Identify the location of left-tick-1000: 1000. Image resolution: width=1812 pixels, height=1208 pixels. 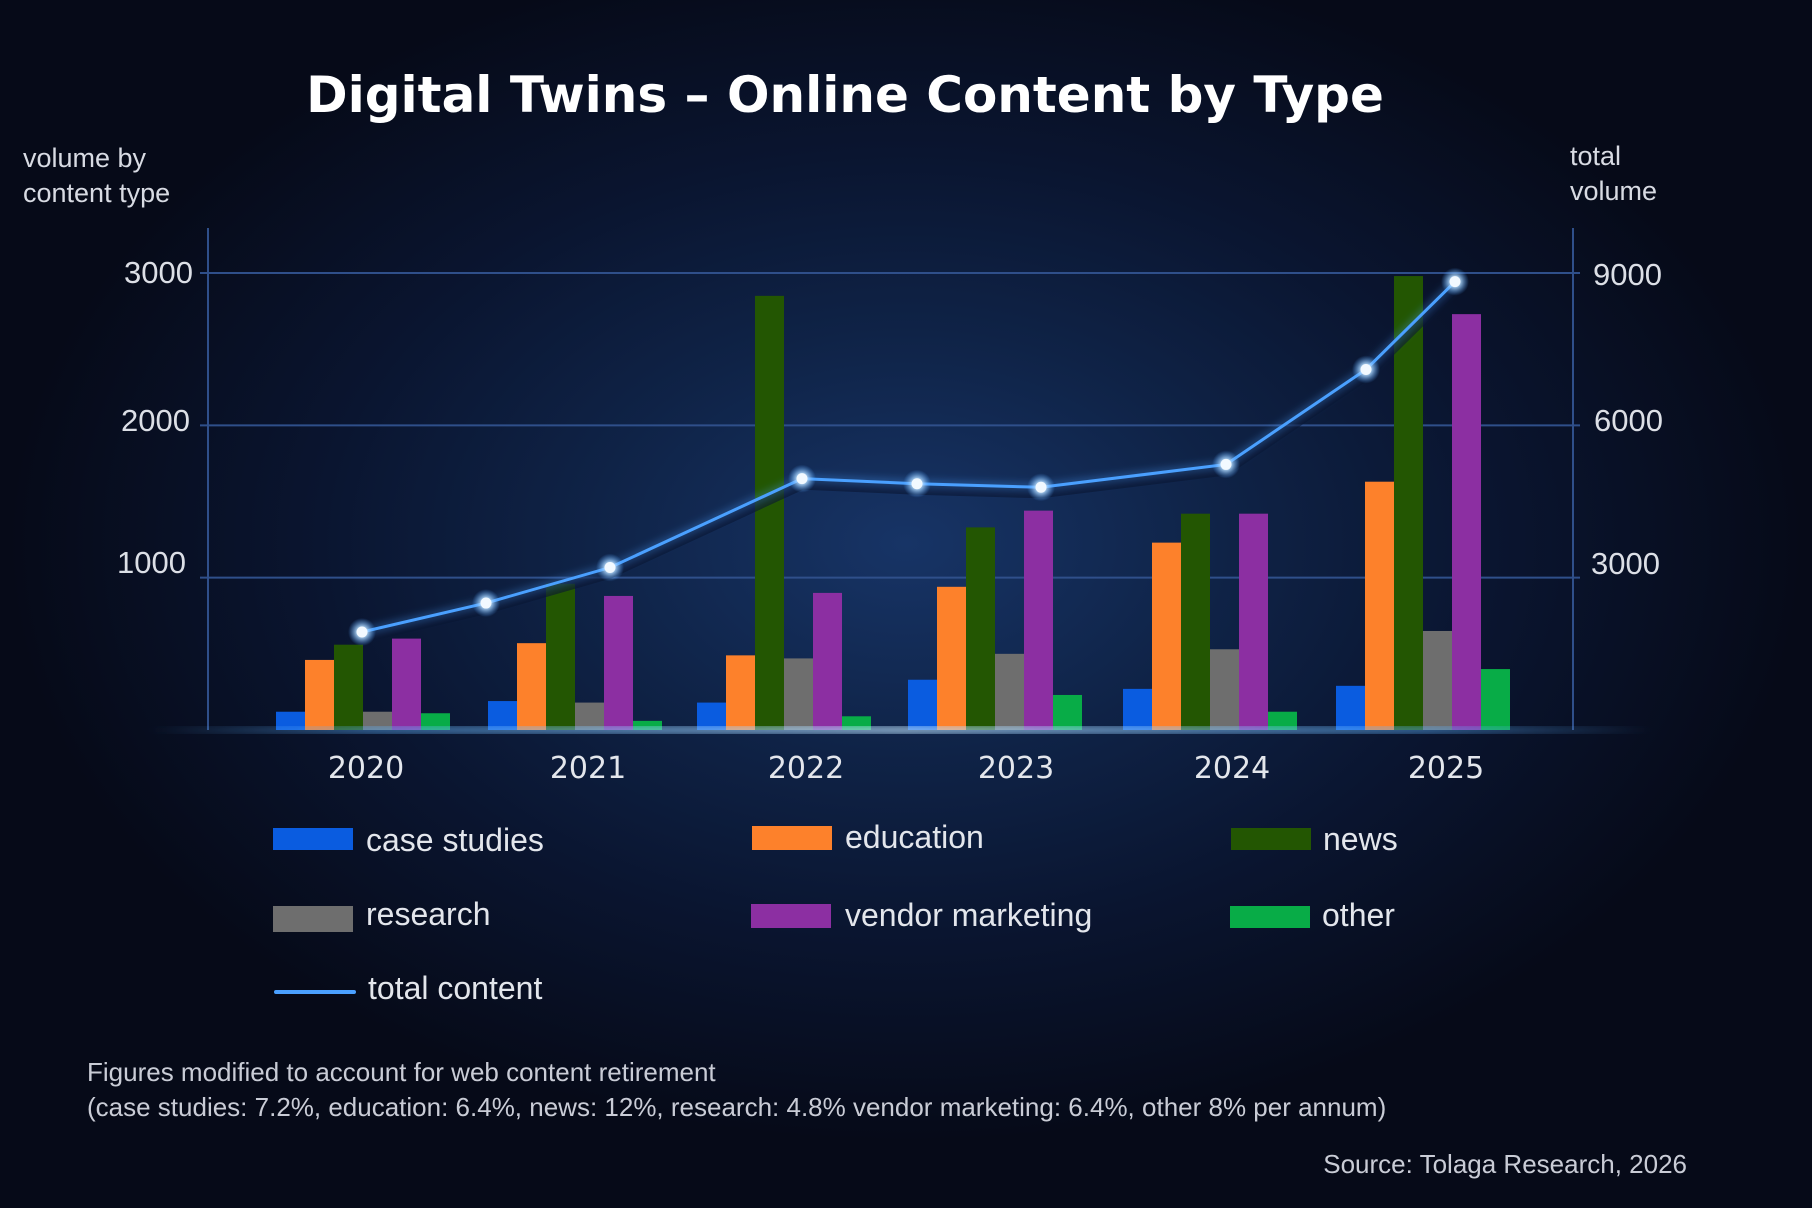
(151, 562).